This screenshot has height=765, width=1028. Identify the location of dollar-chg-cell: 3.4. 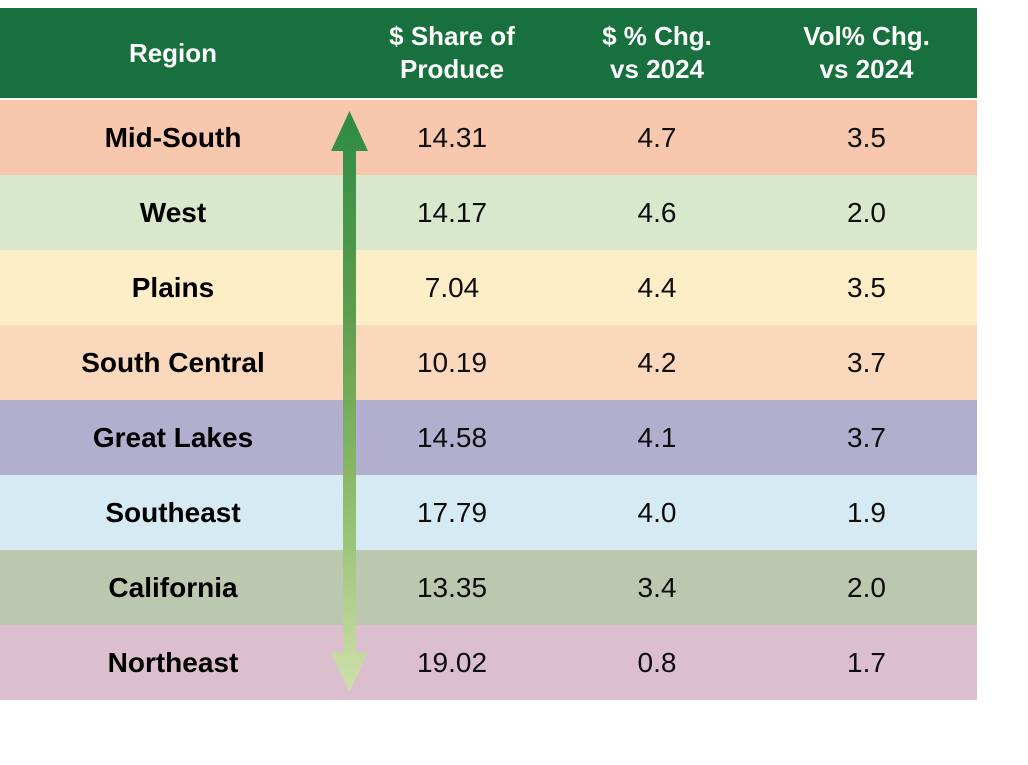
(657, 587).